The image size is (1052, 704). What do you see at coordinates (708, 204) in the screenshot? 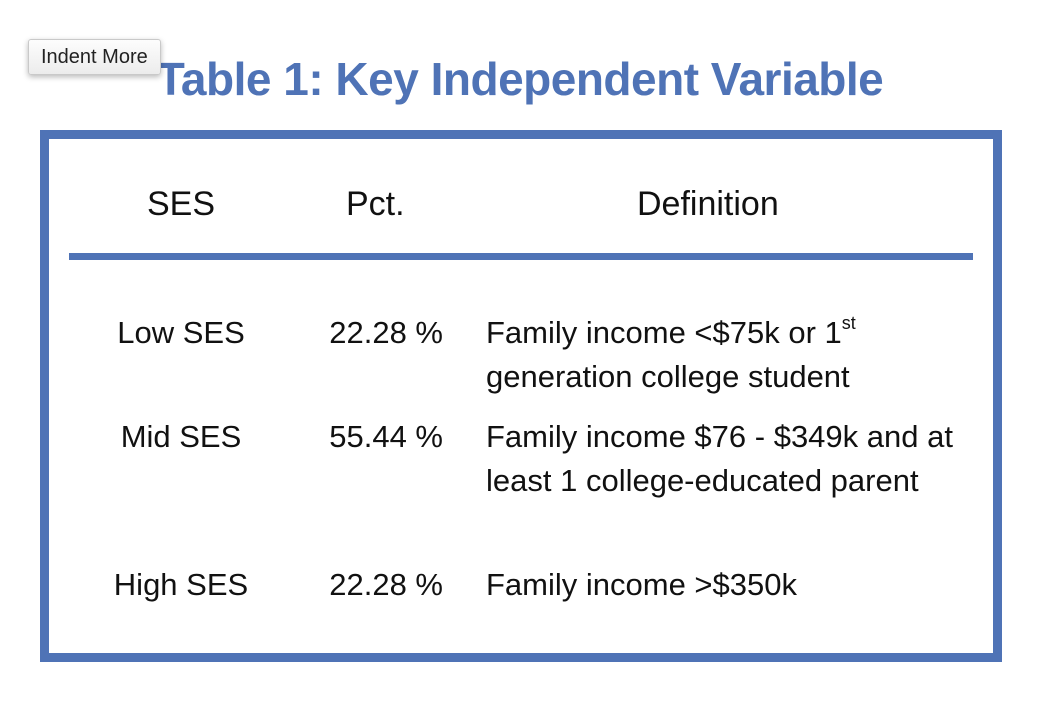
I see `header-definition: Definition` at bounding box center [708, 204].